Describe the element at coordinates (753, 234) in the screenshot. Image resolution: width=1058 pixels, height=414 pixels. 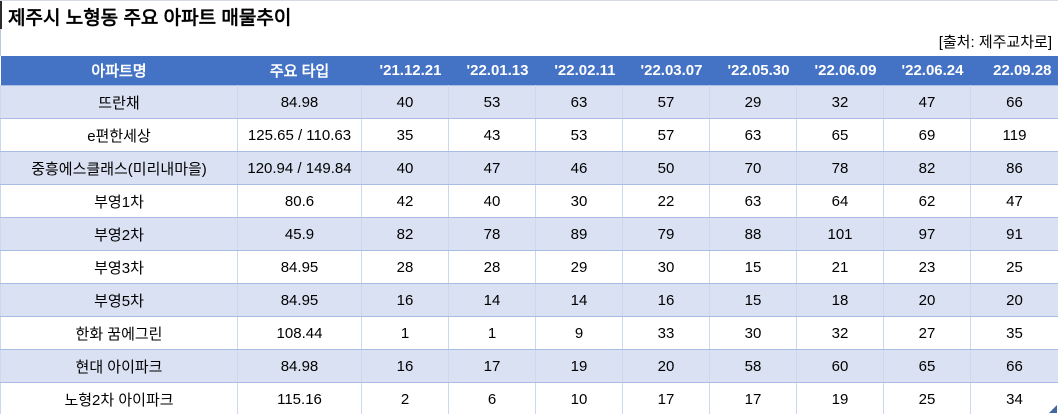
I see `value-cell: 88` at that location.